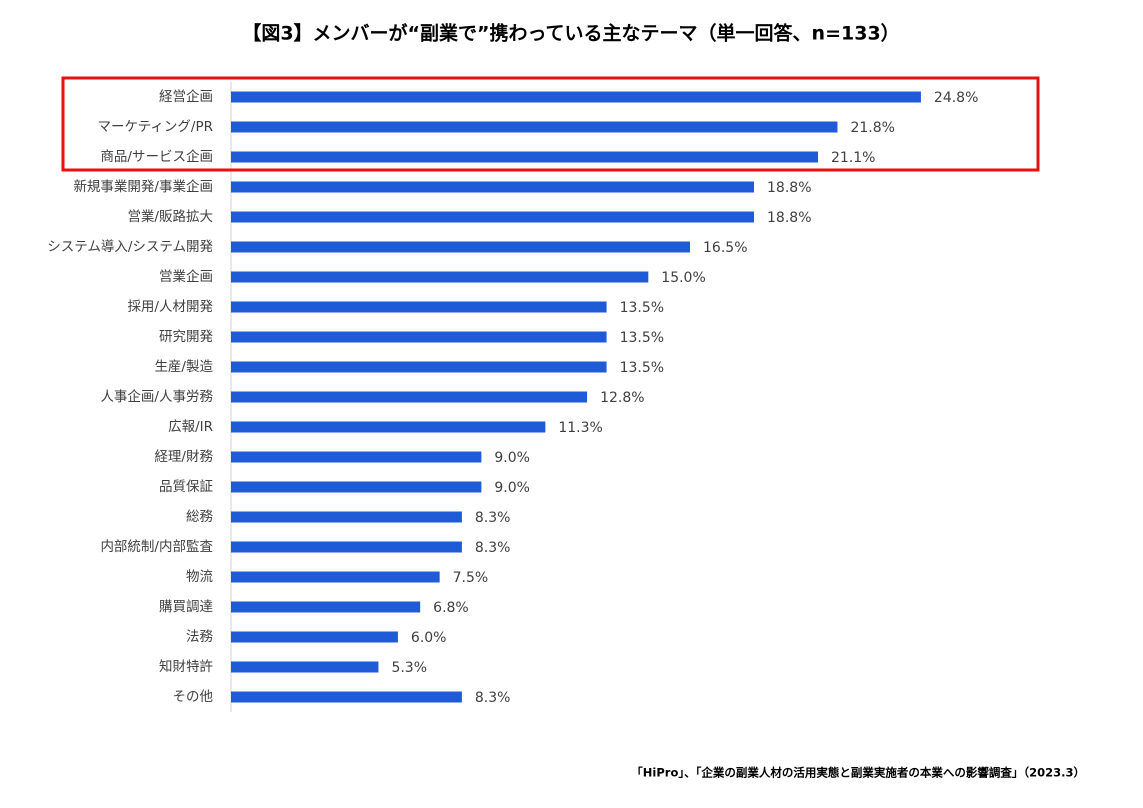 The width and height of the screenshot is (1143, 808). I want to click on category-label: その他, so click(193, 697).